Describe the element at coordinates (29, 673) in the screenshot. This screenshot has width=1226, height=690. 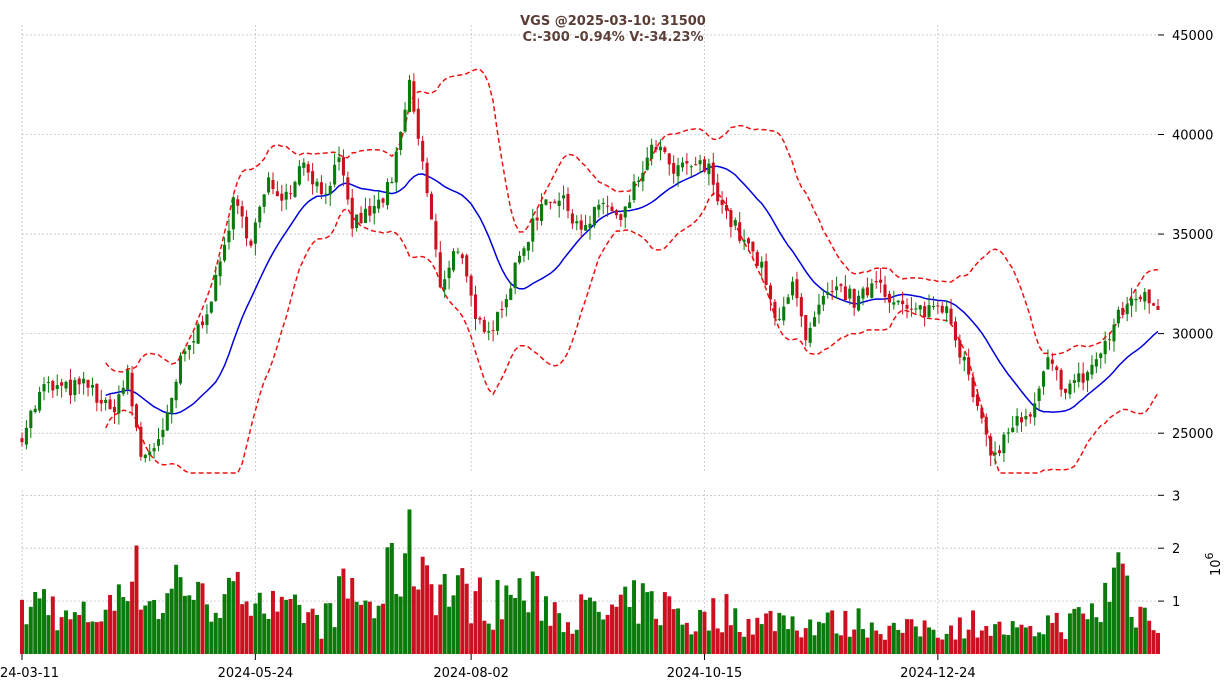
I see `date-tick-label: 24-03-11` at that location.